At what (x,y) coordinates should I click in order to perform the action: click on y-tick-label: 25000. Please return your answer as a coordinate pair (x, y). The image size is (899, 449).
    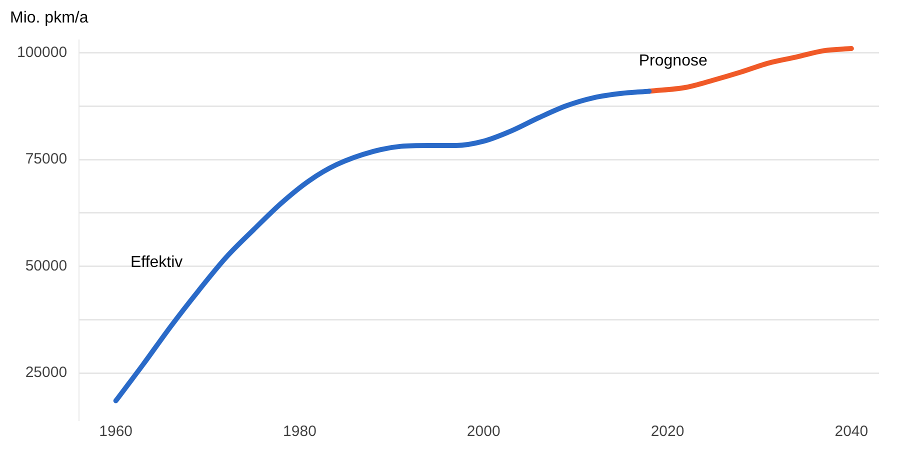
    Looking at the image, I should click on (46, 373).